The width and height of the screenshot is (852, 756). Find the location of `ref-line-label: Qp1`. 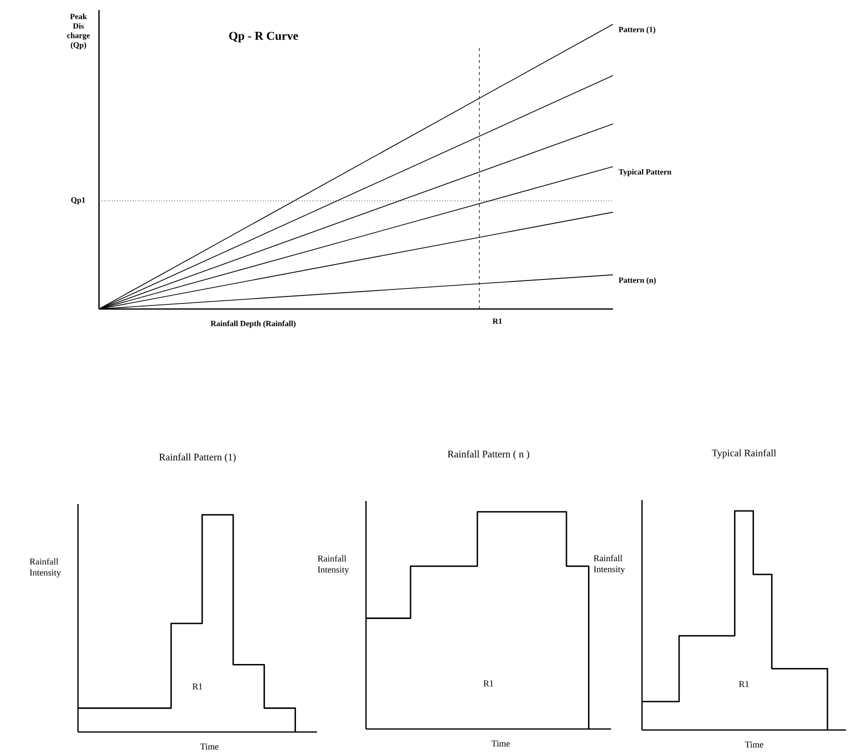

ref-line-label: Qp1 is located at coordinates (78, 200).